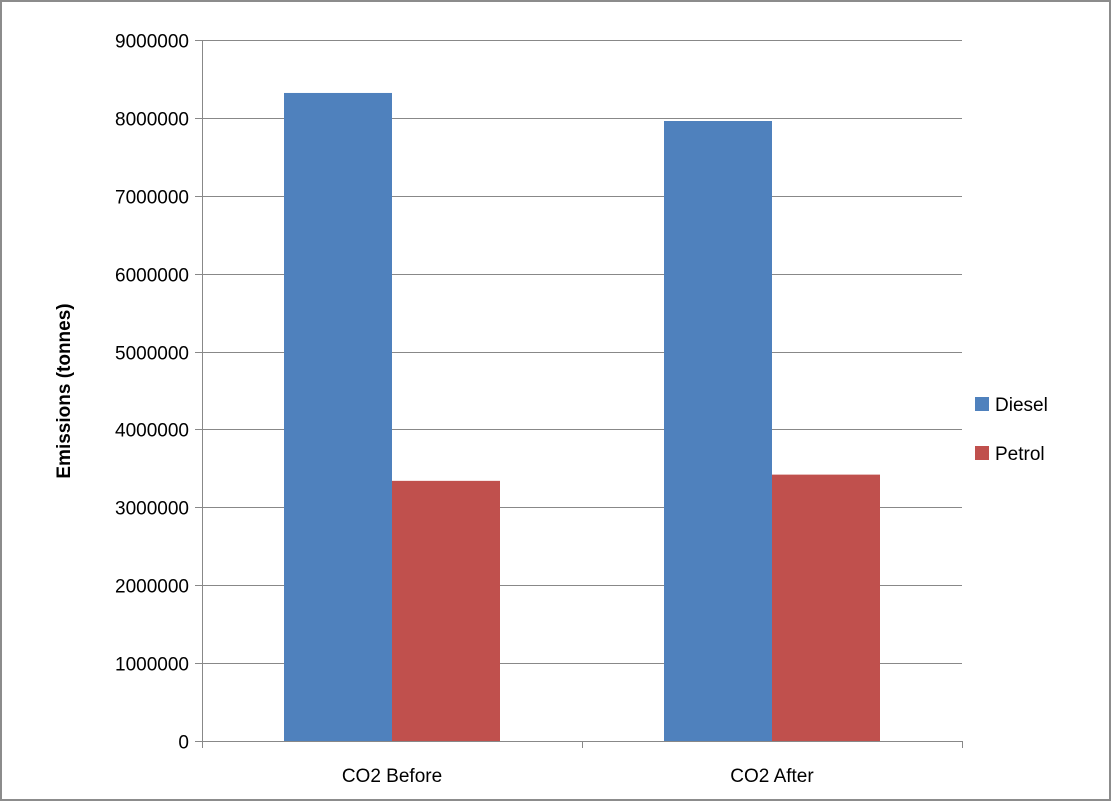 This screenshot has height=801, width=1111. What do you see at coordinates (152, 198) in the screenshot?
I see `y-tick-label-7: 7000000` at bounding box center [152, 198].